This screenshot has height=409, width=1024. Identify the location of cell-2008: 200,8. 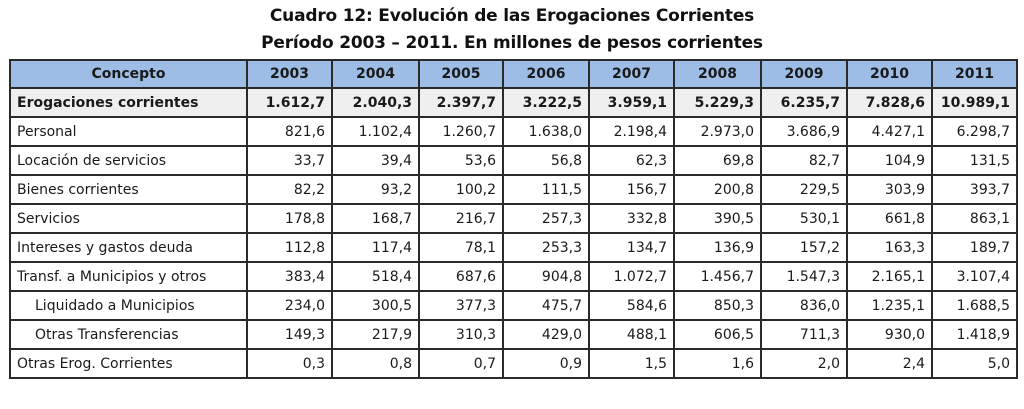
(717, 189).